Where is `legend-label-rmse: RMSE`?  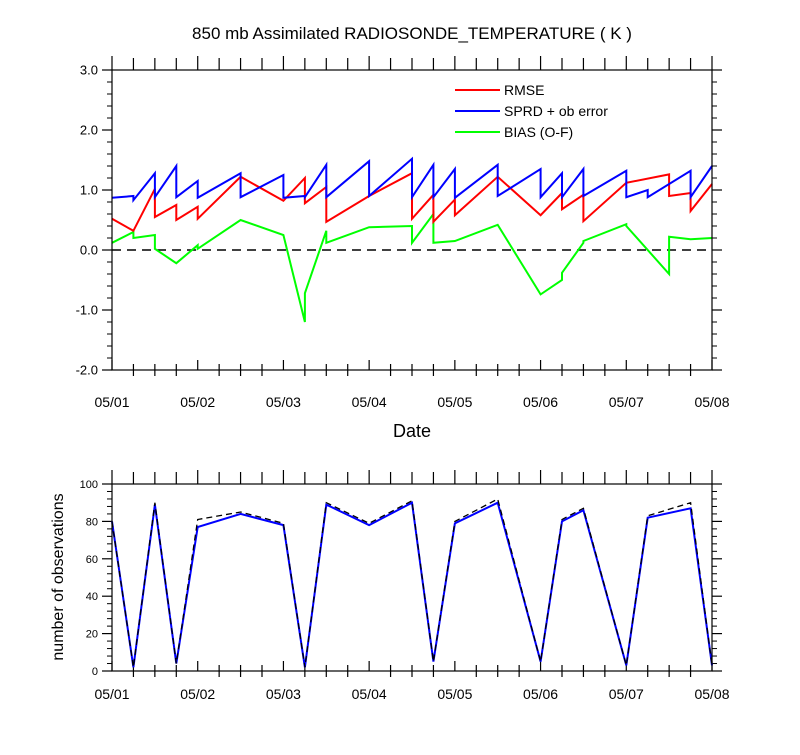
legend-label-rmse: RMSE is located at coordinates (524, 90).